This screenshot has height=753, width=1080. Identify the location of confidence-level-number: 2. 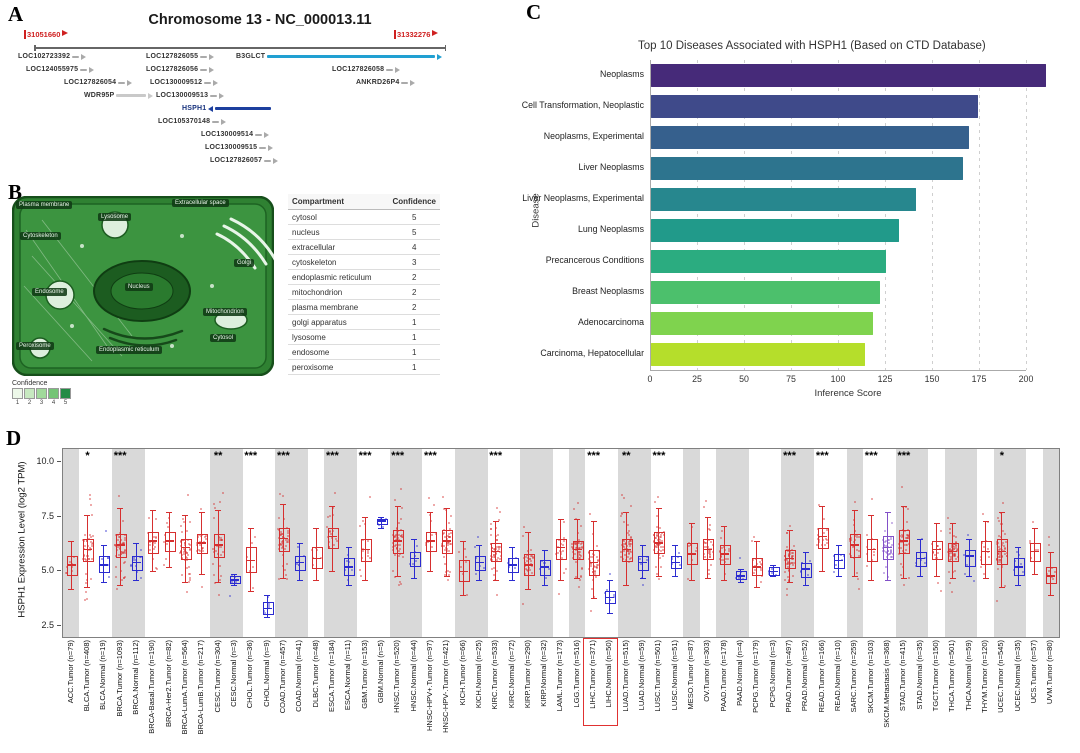
(29, 403).